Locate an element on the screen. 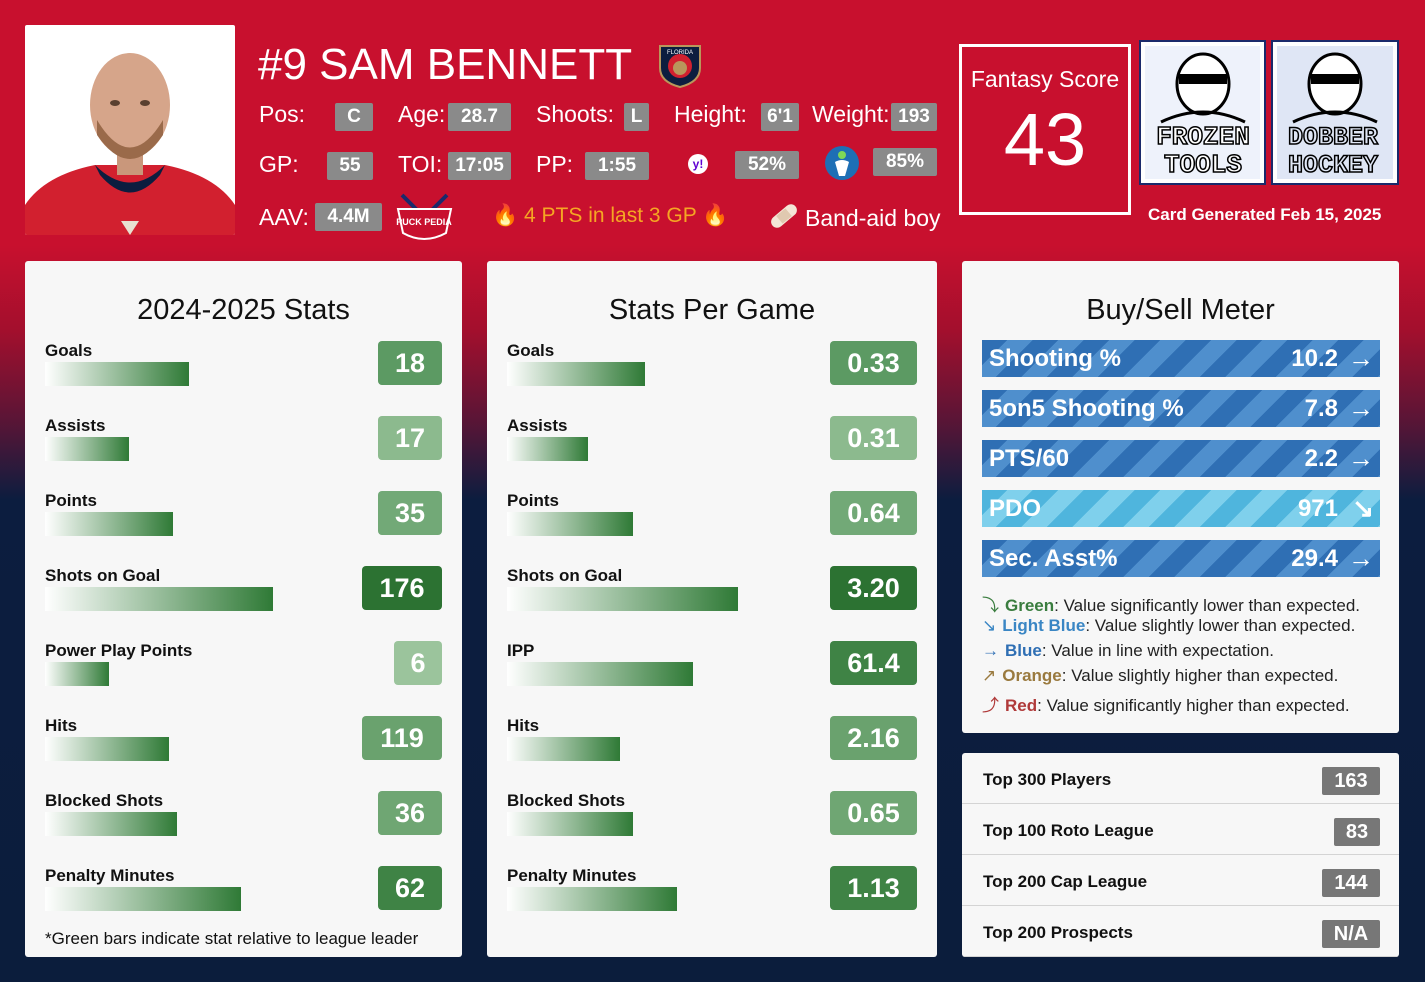  pp-label: PP: is located at coordinates (555, 164).